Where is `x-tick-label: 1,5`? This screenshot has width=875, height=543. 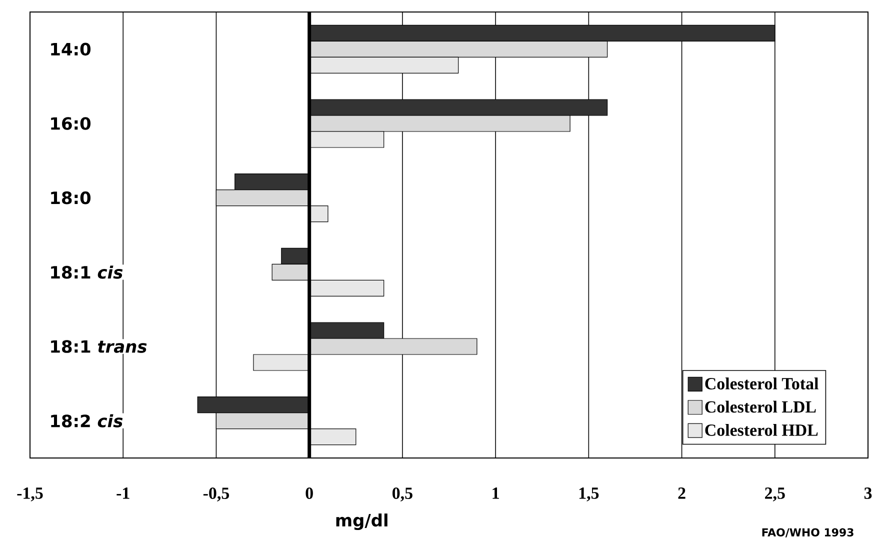
x-tick-label: 1,5 is located at coordinates (589, 495).